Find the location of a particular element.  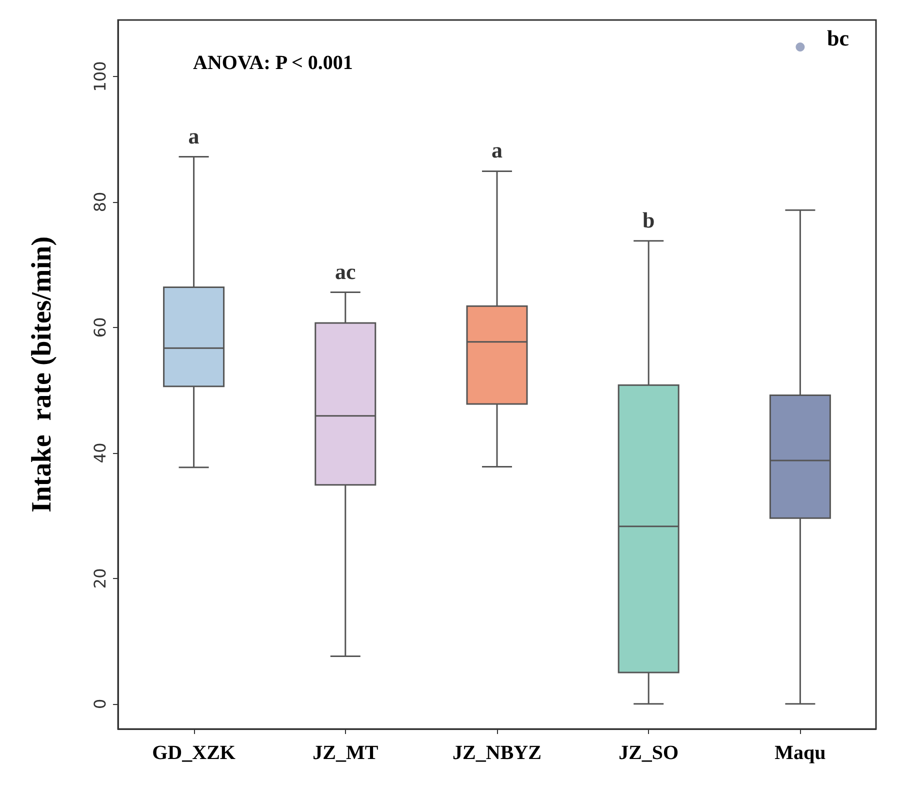

annotation: ANOVA: P < 0.001 is located at coordinates (273, 63).